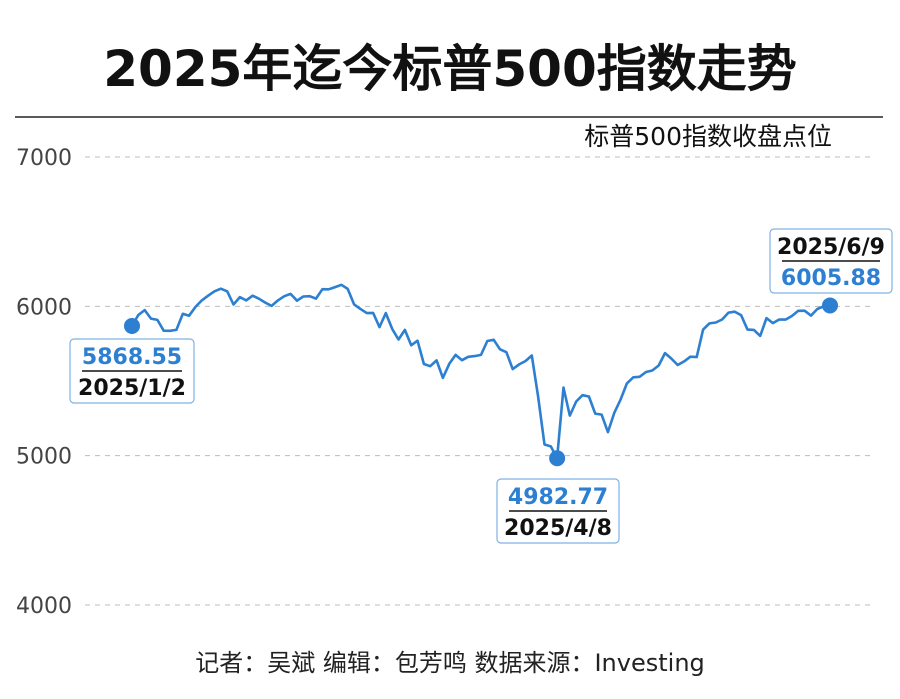 This screenshot has width=900, height=699. What do you see at coordinates (558, 497) in the screenshot?
I see `annotation-value: 4982.77` at bounding box center [558, 497].